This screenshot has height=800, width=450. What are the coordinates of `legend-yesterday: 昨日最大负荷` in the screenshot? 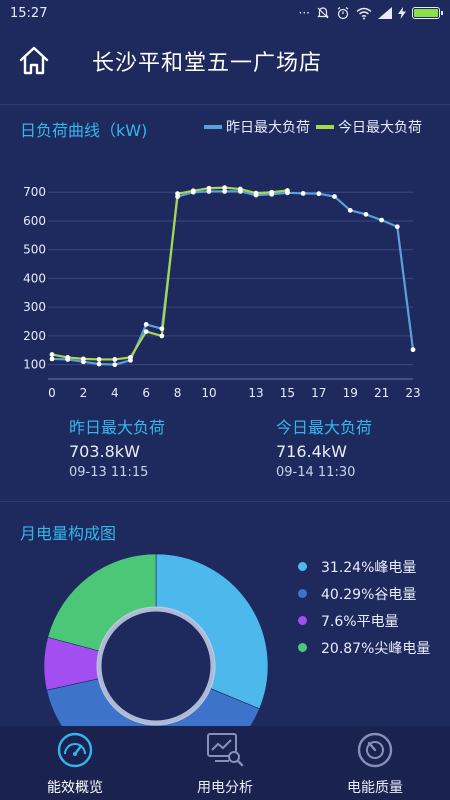 It's located at (257, 127).